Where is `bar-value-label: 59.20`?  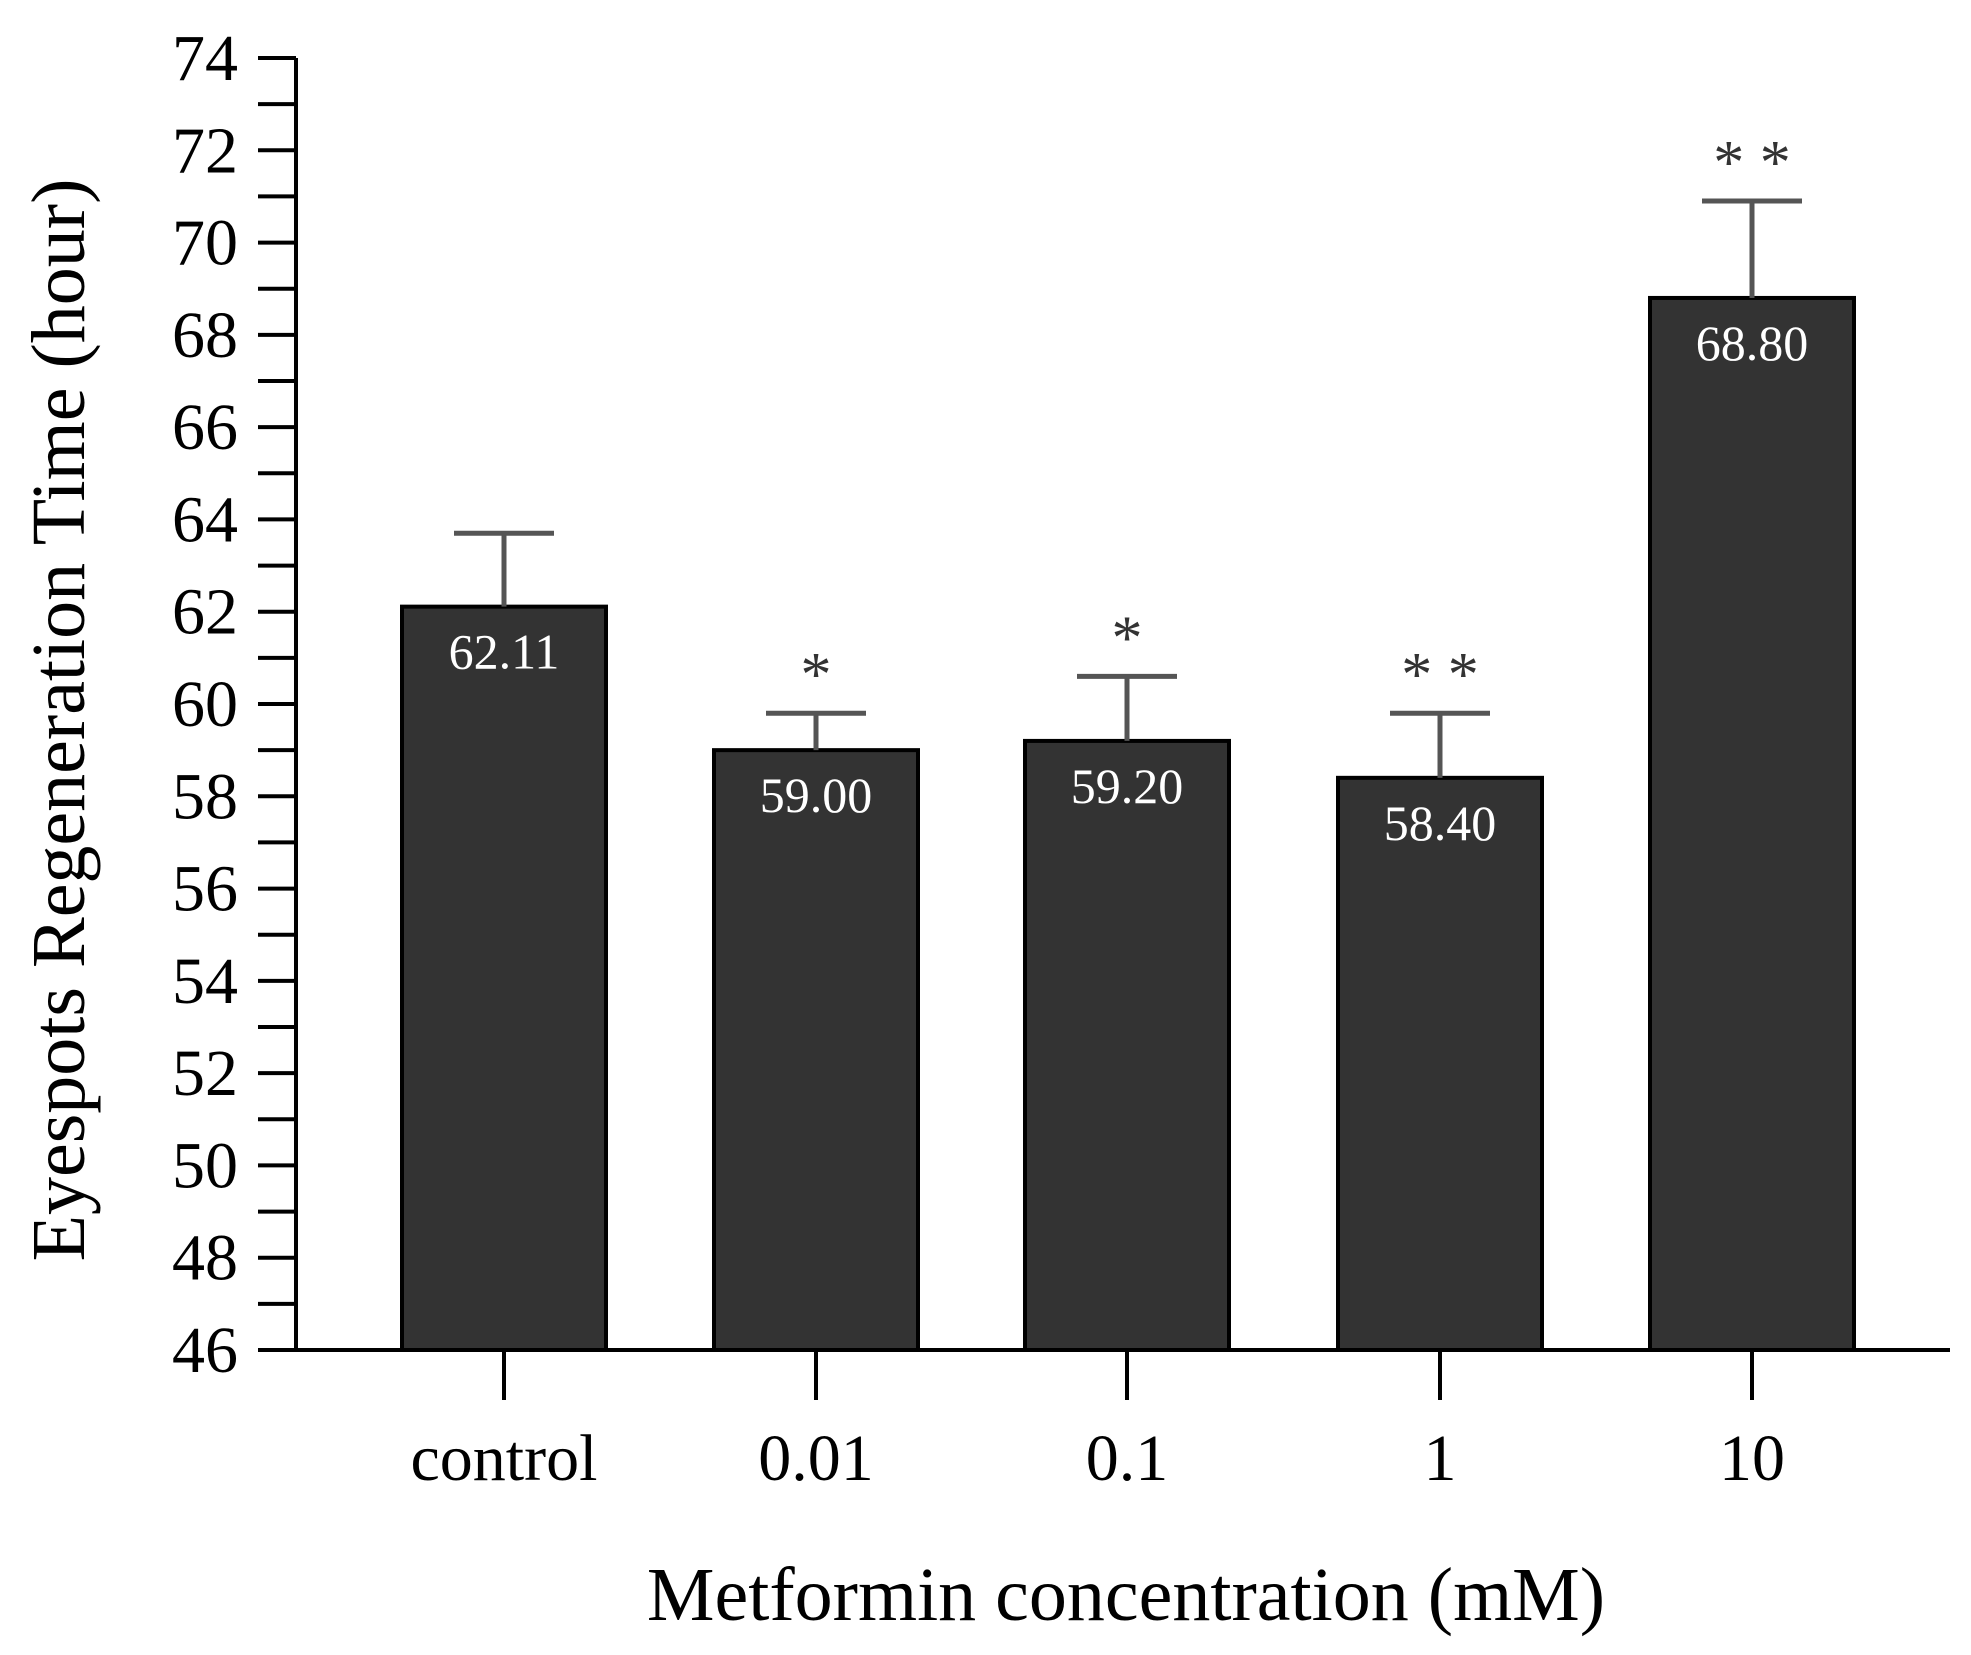 bar-value-label: 59.20 is located at coordinates (1127, 786).